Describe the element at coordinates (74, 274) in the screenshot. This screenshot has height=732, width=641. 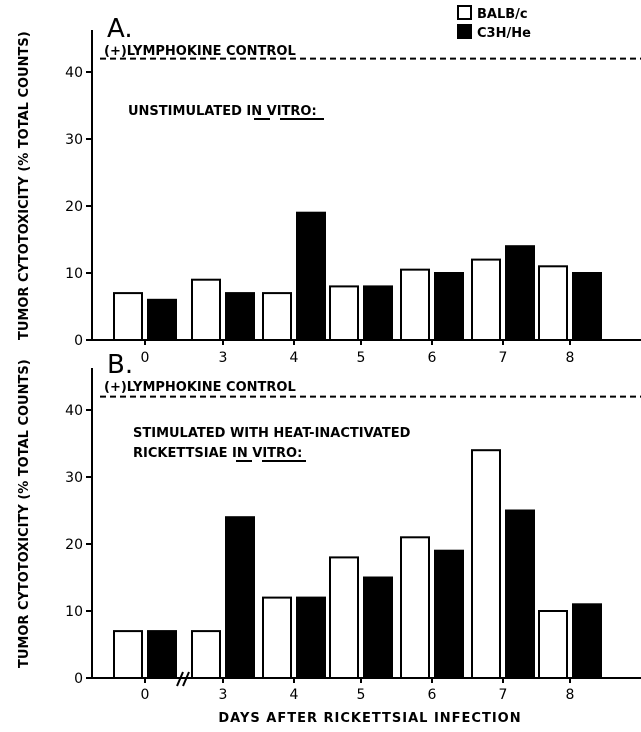
I see `panel-a-ytick-label: 10` at that location.